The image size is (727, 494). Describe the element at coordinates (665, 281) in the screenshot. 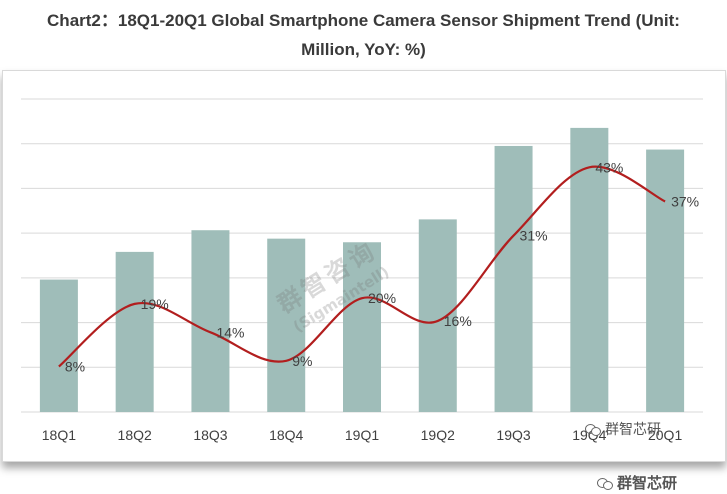

I see `bar-20q1` at that location.